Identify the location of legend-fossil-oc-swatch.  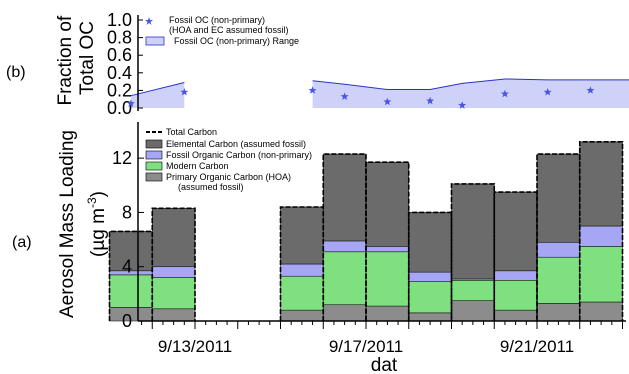
(154, 155).